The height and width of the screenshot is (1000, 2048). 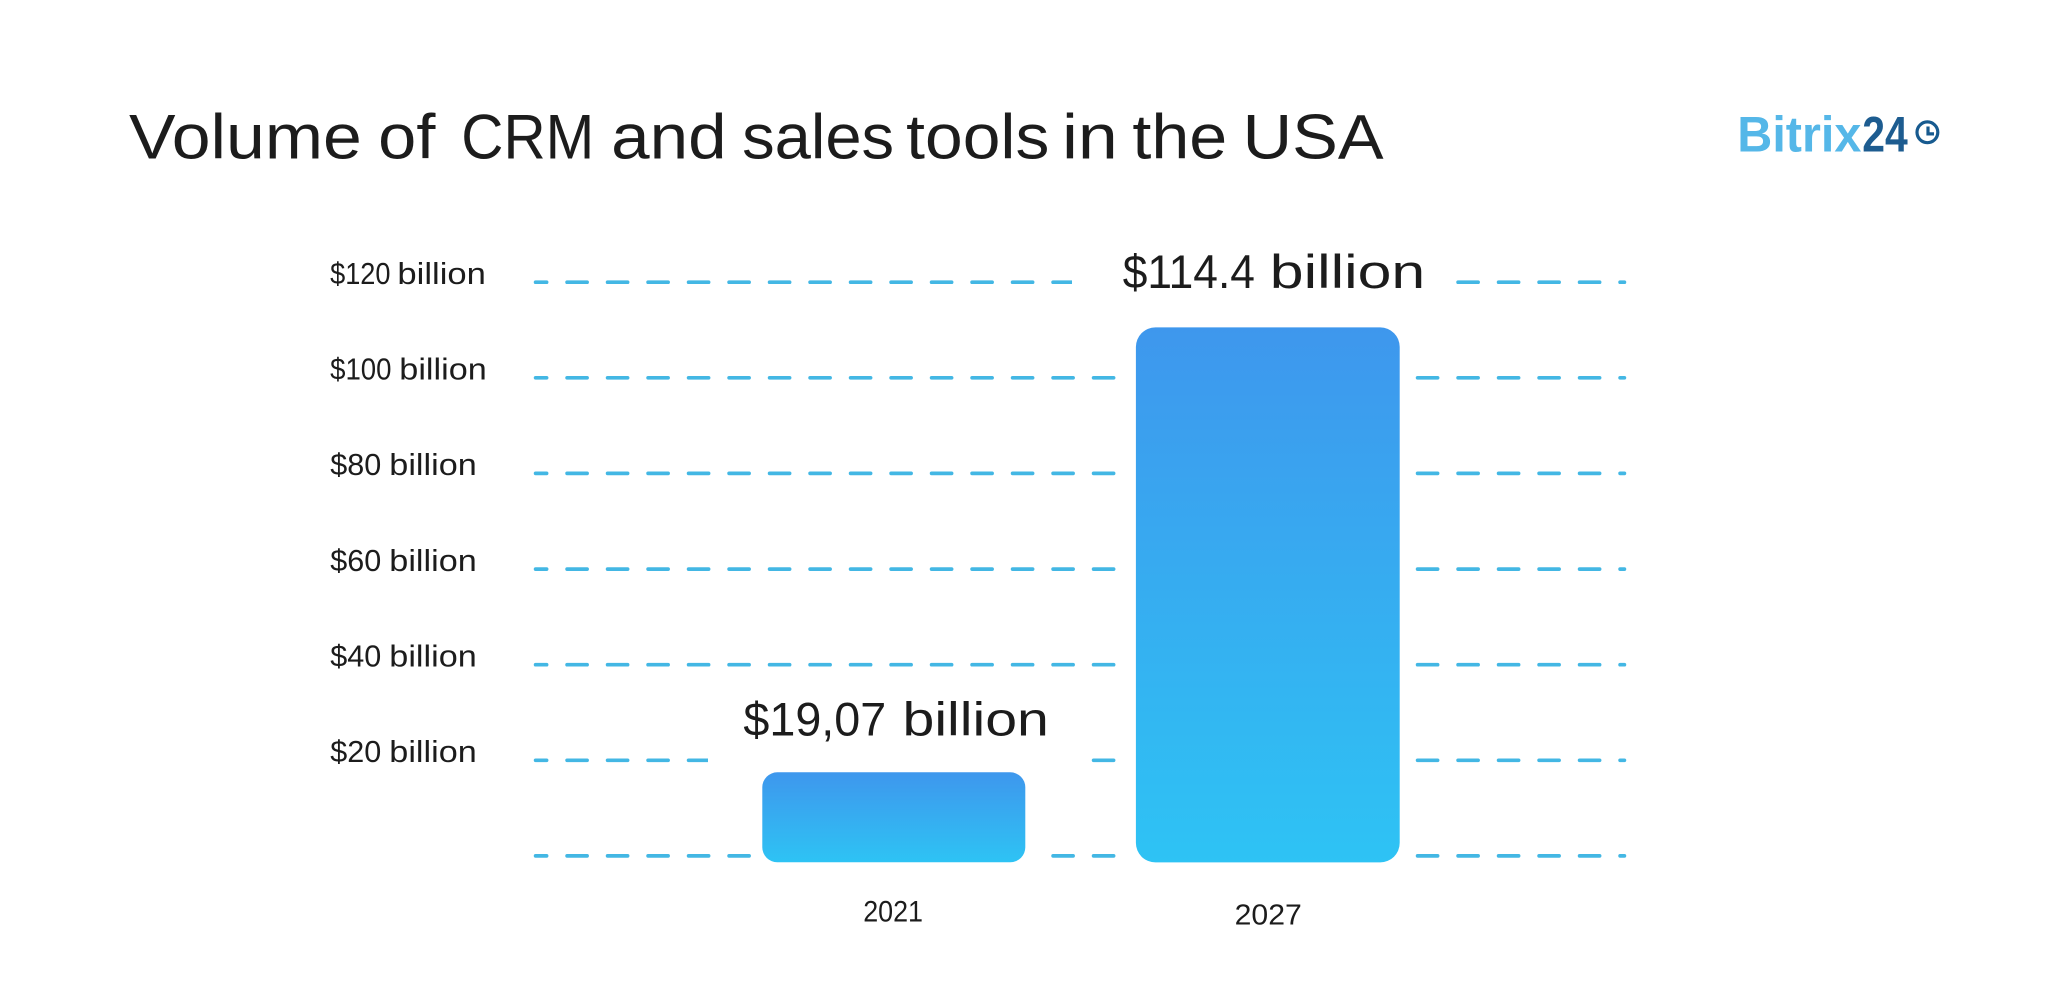 What do you see at coordinates (1314, 138) in the screenshot?
I see `svg-text: USA` at bounding box center [1314, 138].